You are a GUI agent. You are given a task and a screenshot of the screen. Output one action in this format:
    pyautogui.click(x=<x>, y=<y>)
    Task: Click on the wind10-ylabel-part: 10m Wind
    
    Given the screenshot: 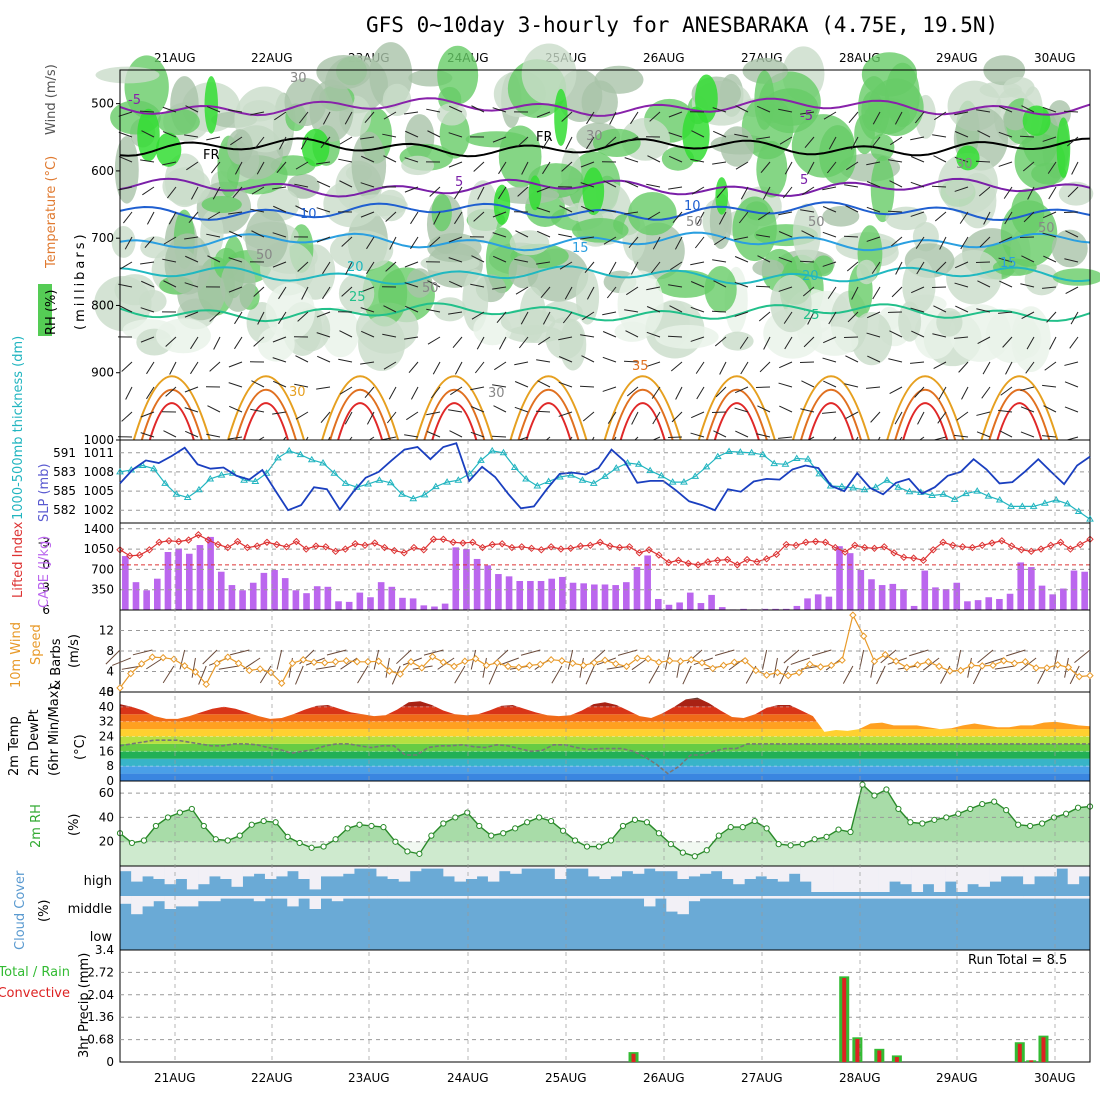 What is the action you would take?
    pyautogui.click(x=16, y=655)
    